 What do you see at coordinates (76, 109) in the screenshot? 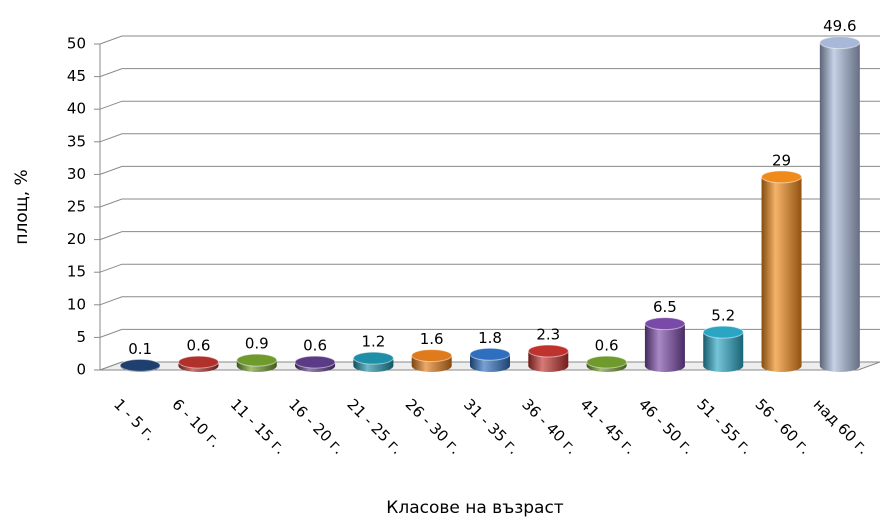
I see `y-tick-label: 40` at bounding box center [76, 109].